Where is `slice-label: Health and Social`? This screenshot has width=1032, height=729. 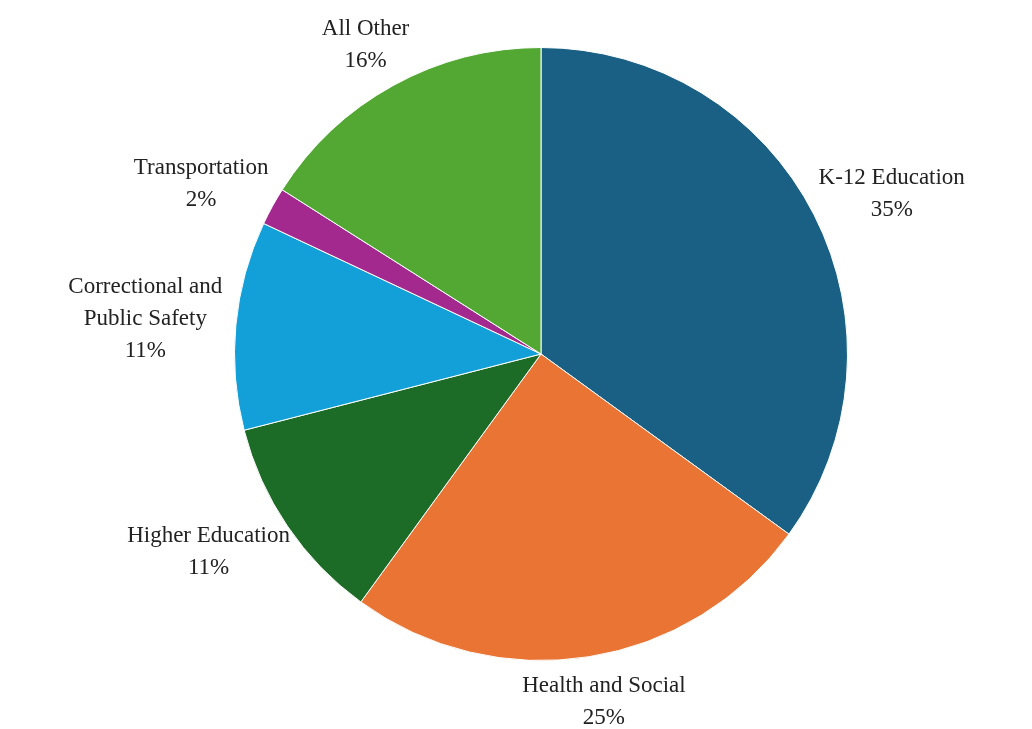
slice-label: Health and Social is located at coordinates (604, 685).